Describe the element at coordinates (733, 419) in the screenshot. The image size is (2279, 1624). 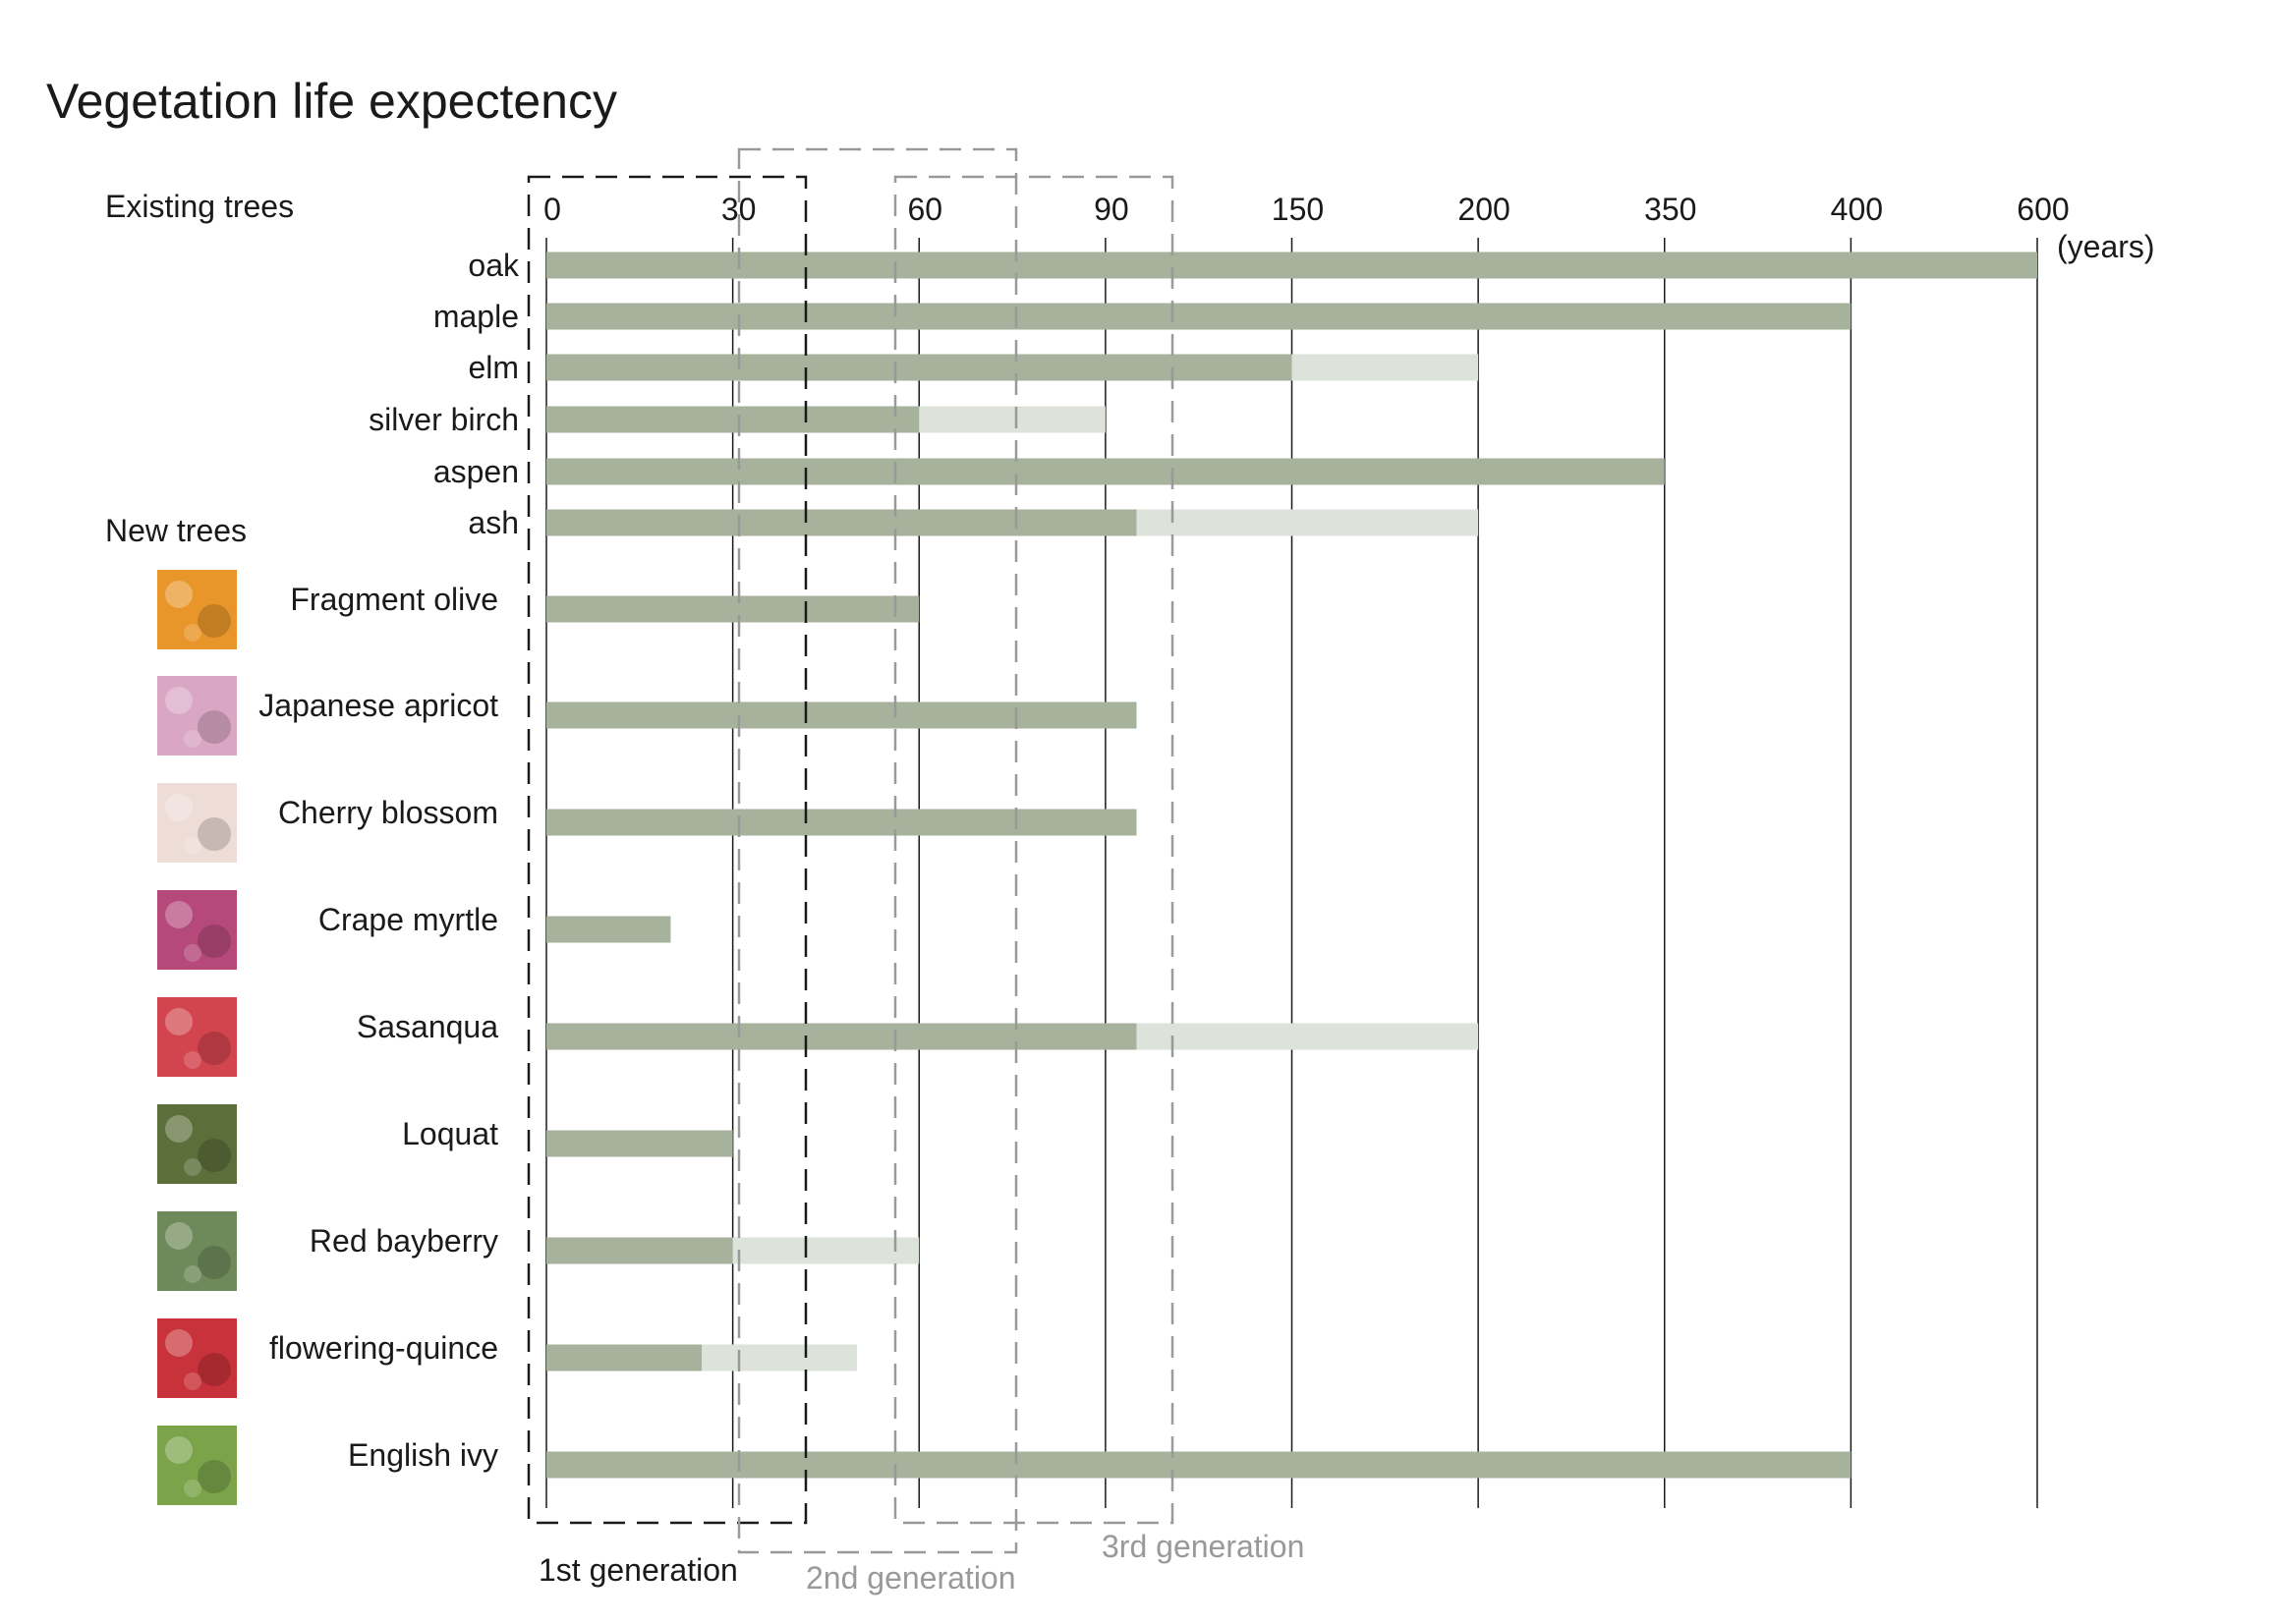
I see `bar-min-silver-birch` at that location.